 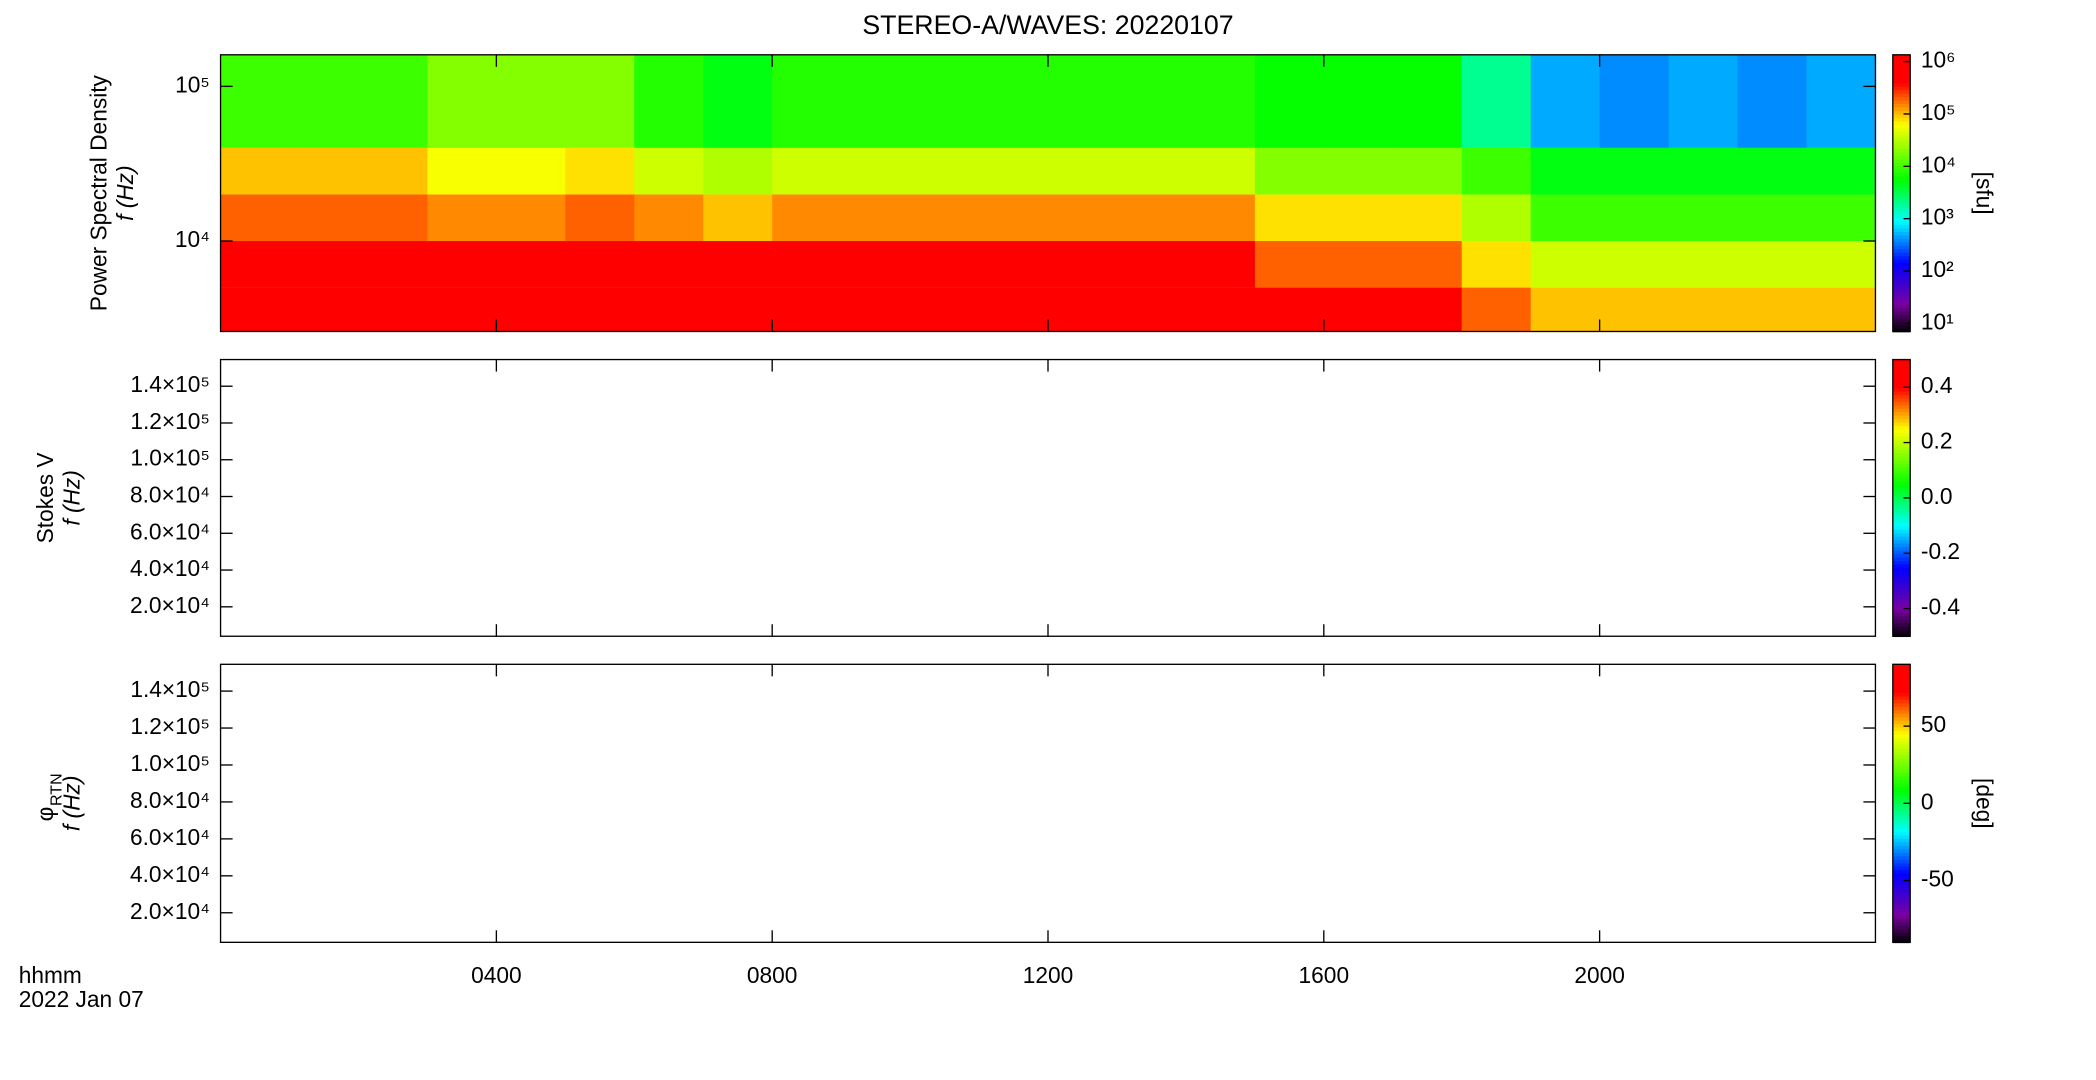 I want to click on x-tick-label: 0400, so click(x=496, y=975).